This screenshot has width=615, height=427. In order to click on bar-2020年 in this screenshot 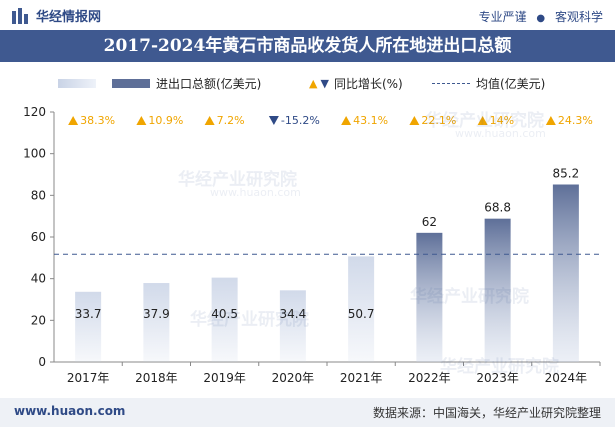, I will do `click(292, 326)`.